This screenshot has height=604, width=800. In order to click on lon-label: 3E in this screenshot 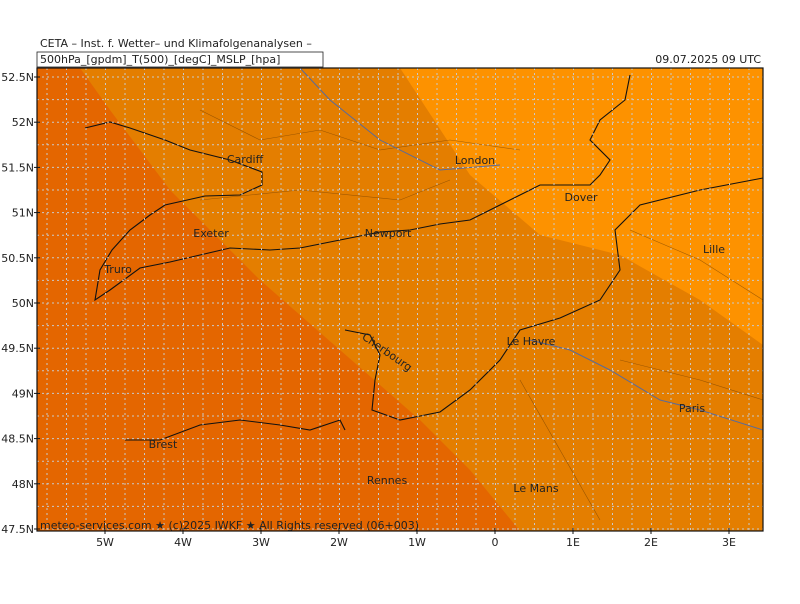, I will do `click(729, 542)`.